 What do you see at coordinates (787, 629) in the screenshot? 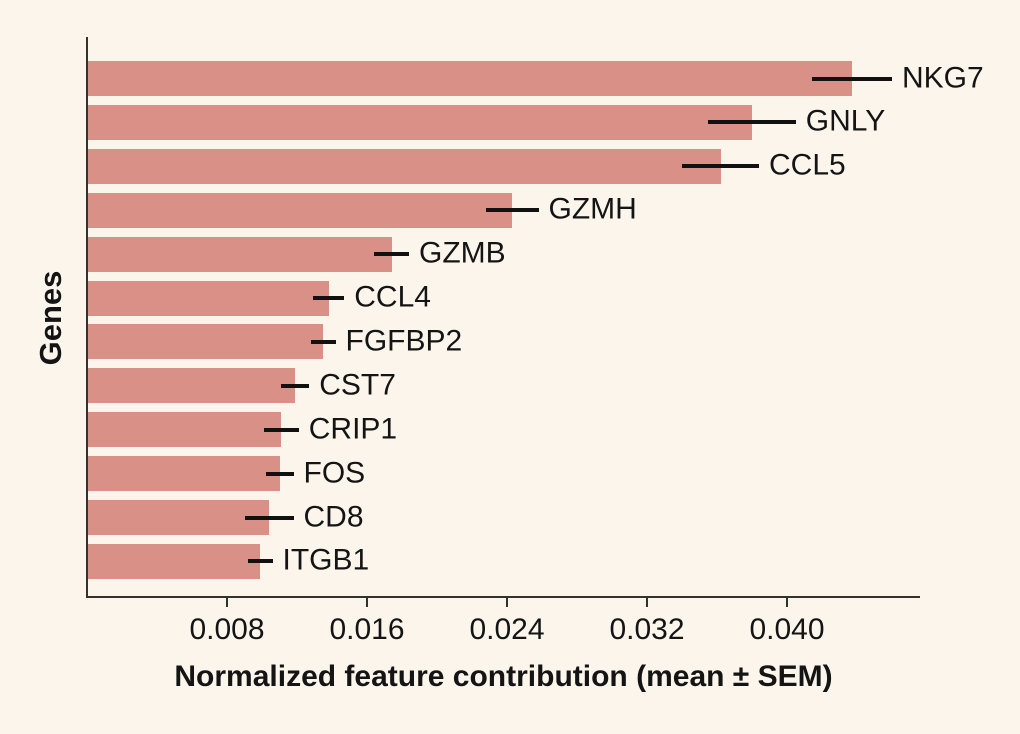
I see `x-tick-label: 0.040` at bounding box center [787, 629].